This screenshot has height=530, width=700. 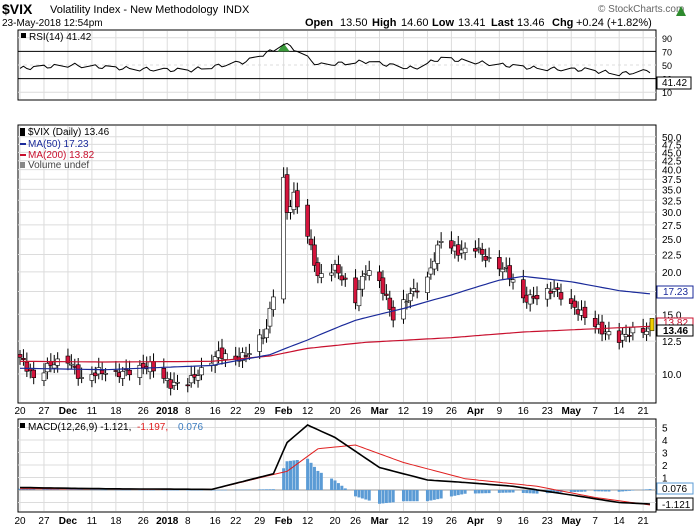 What do you see at coordinates (236, 10) in the screenshot?
I see `exchange: INDX` at bounding box center [236, 10].